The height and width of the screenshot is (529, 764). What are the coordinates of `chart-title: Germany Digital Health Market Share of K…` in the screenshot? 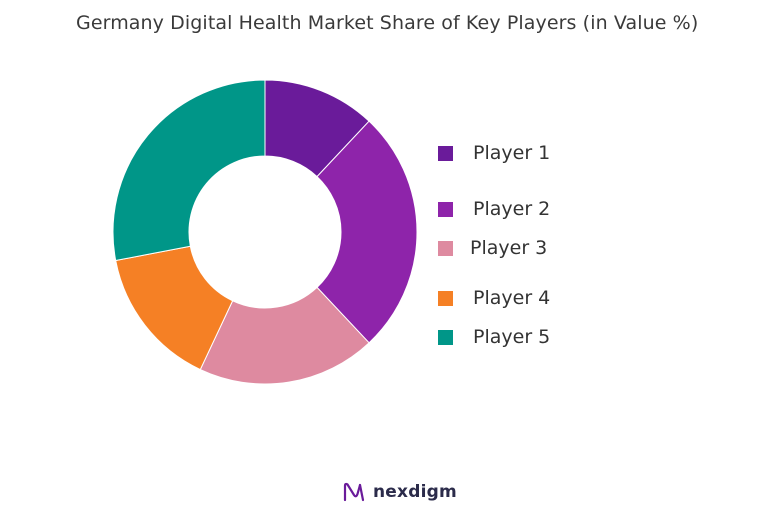 It's located at (387, 23).